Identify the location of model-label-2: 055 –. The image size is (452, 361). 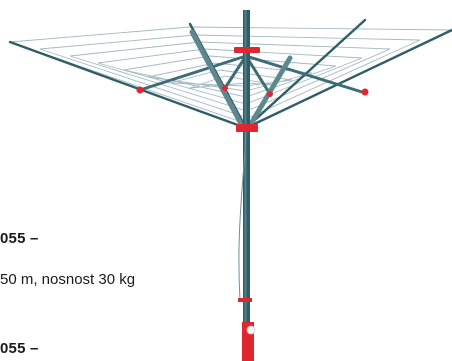
(19, 348).